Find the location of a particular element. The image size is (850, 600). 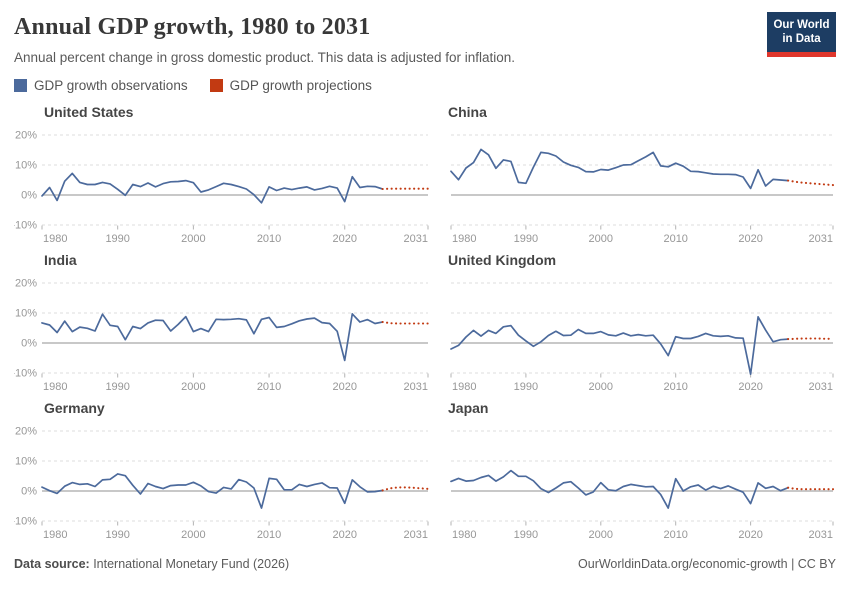

legend-observations-label: GDP growth observations is located at coordinates (111, 85).